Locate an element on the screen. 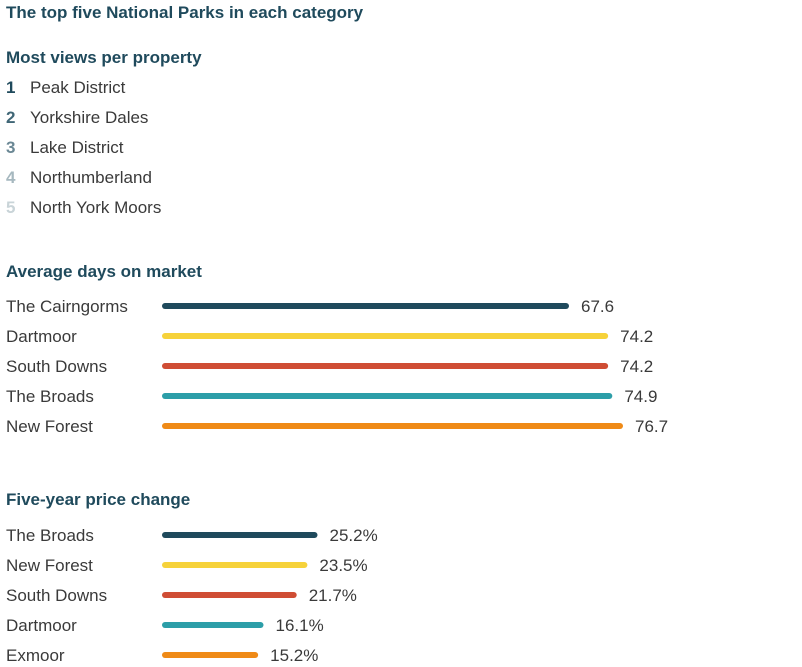  rank-number: 5 is located at coordinates (11, 207).